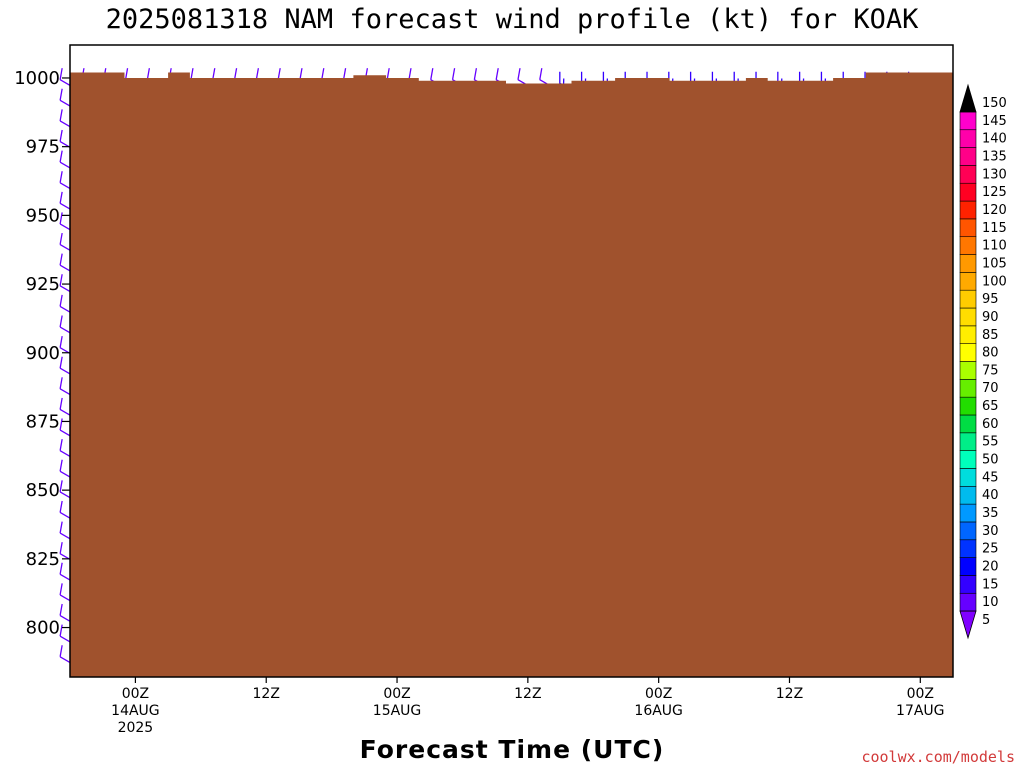 Image resolution: width=1024 pixels, height=768 pixels. I want to click on colorbar-label: 100, so click(994, 281).